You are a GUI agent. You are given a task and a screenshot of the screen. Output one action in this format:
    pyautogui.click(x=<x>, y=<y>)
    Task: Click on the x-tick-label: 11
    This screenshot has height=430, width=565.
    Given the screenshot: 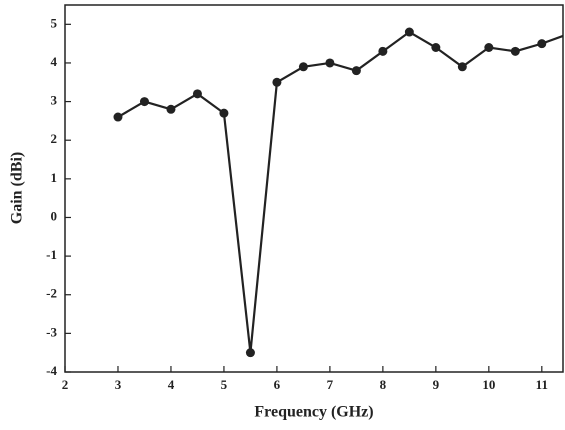 What is the action you would take?
    pyautogui.click(x=542, y=384)
    